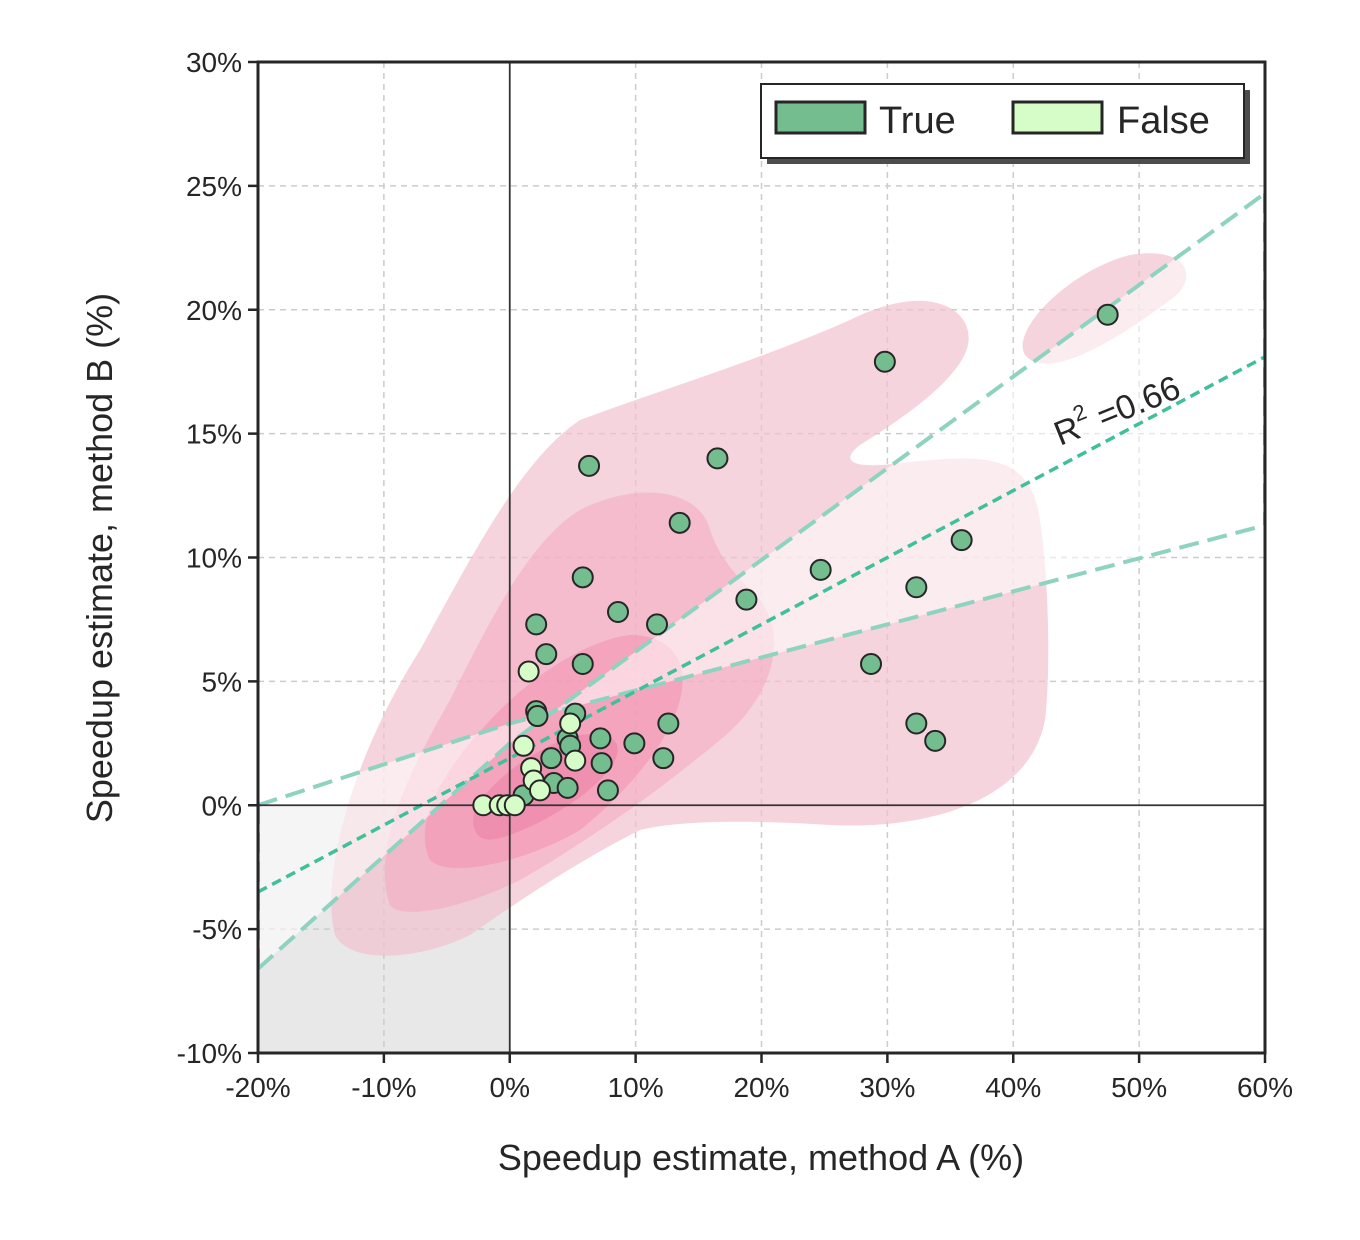 The height and width of the screenshot is (1240, 1360). Describe the element at coordinates (1005, 123) in the screenshot. I see `legend: True False` at that location.